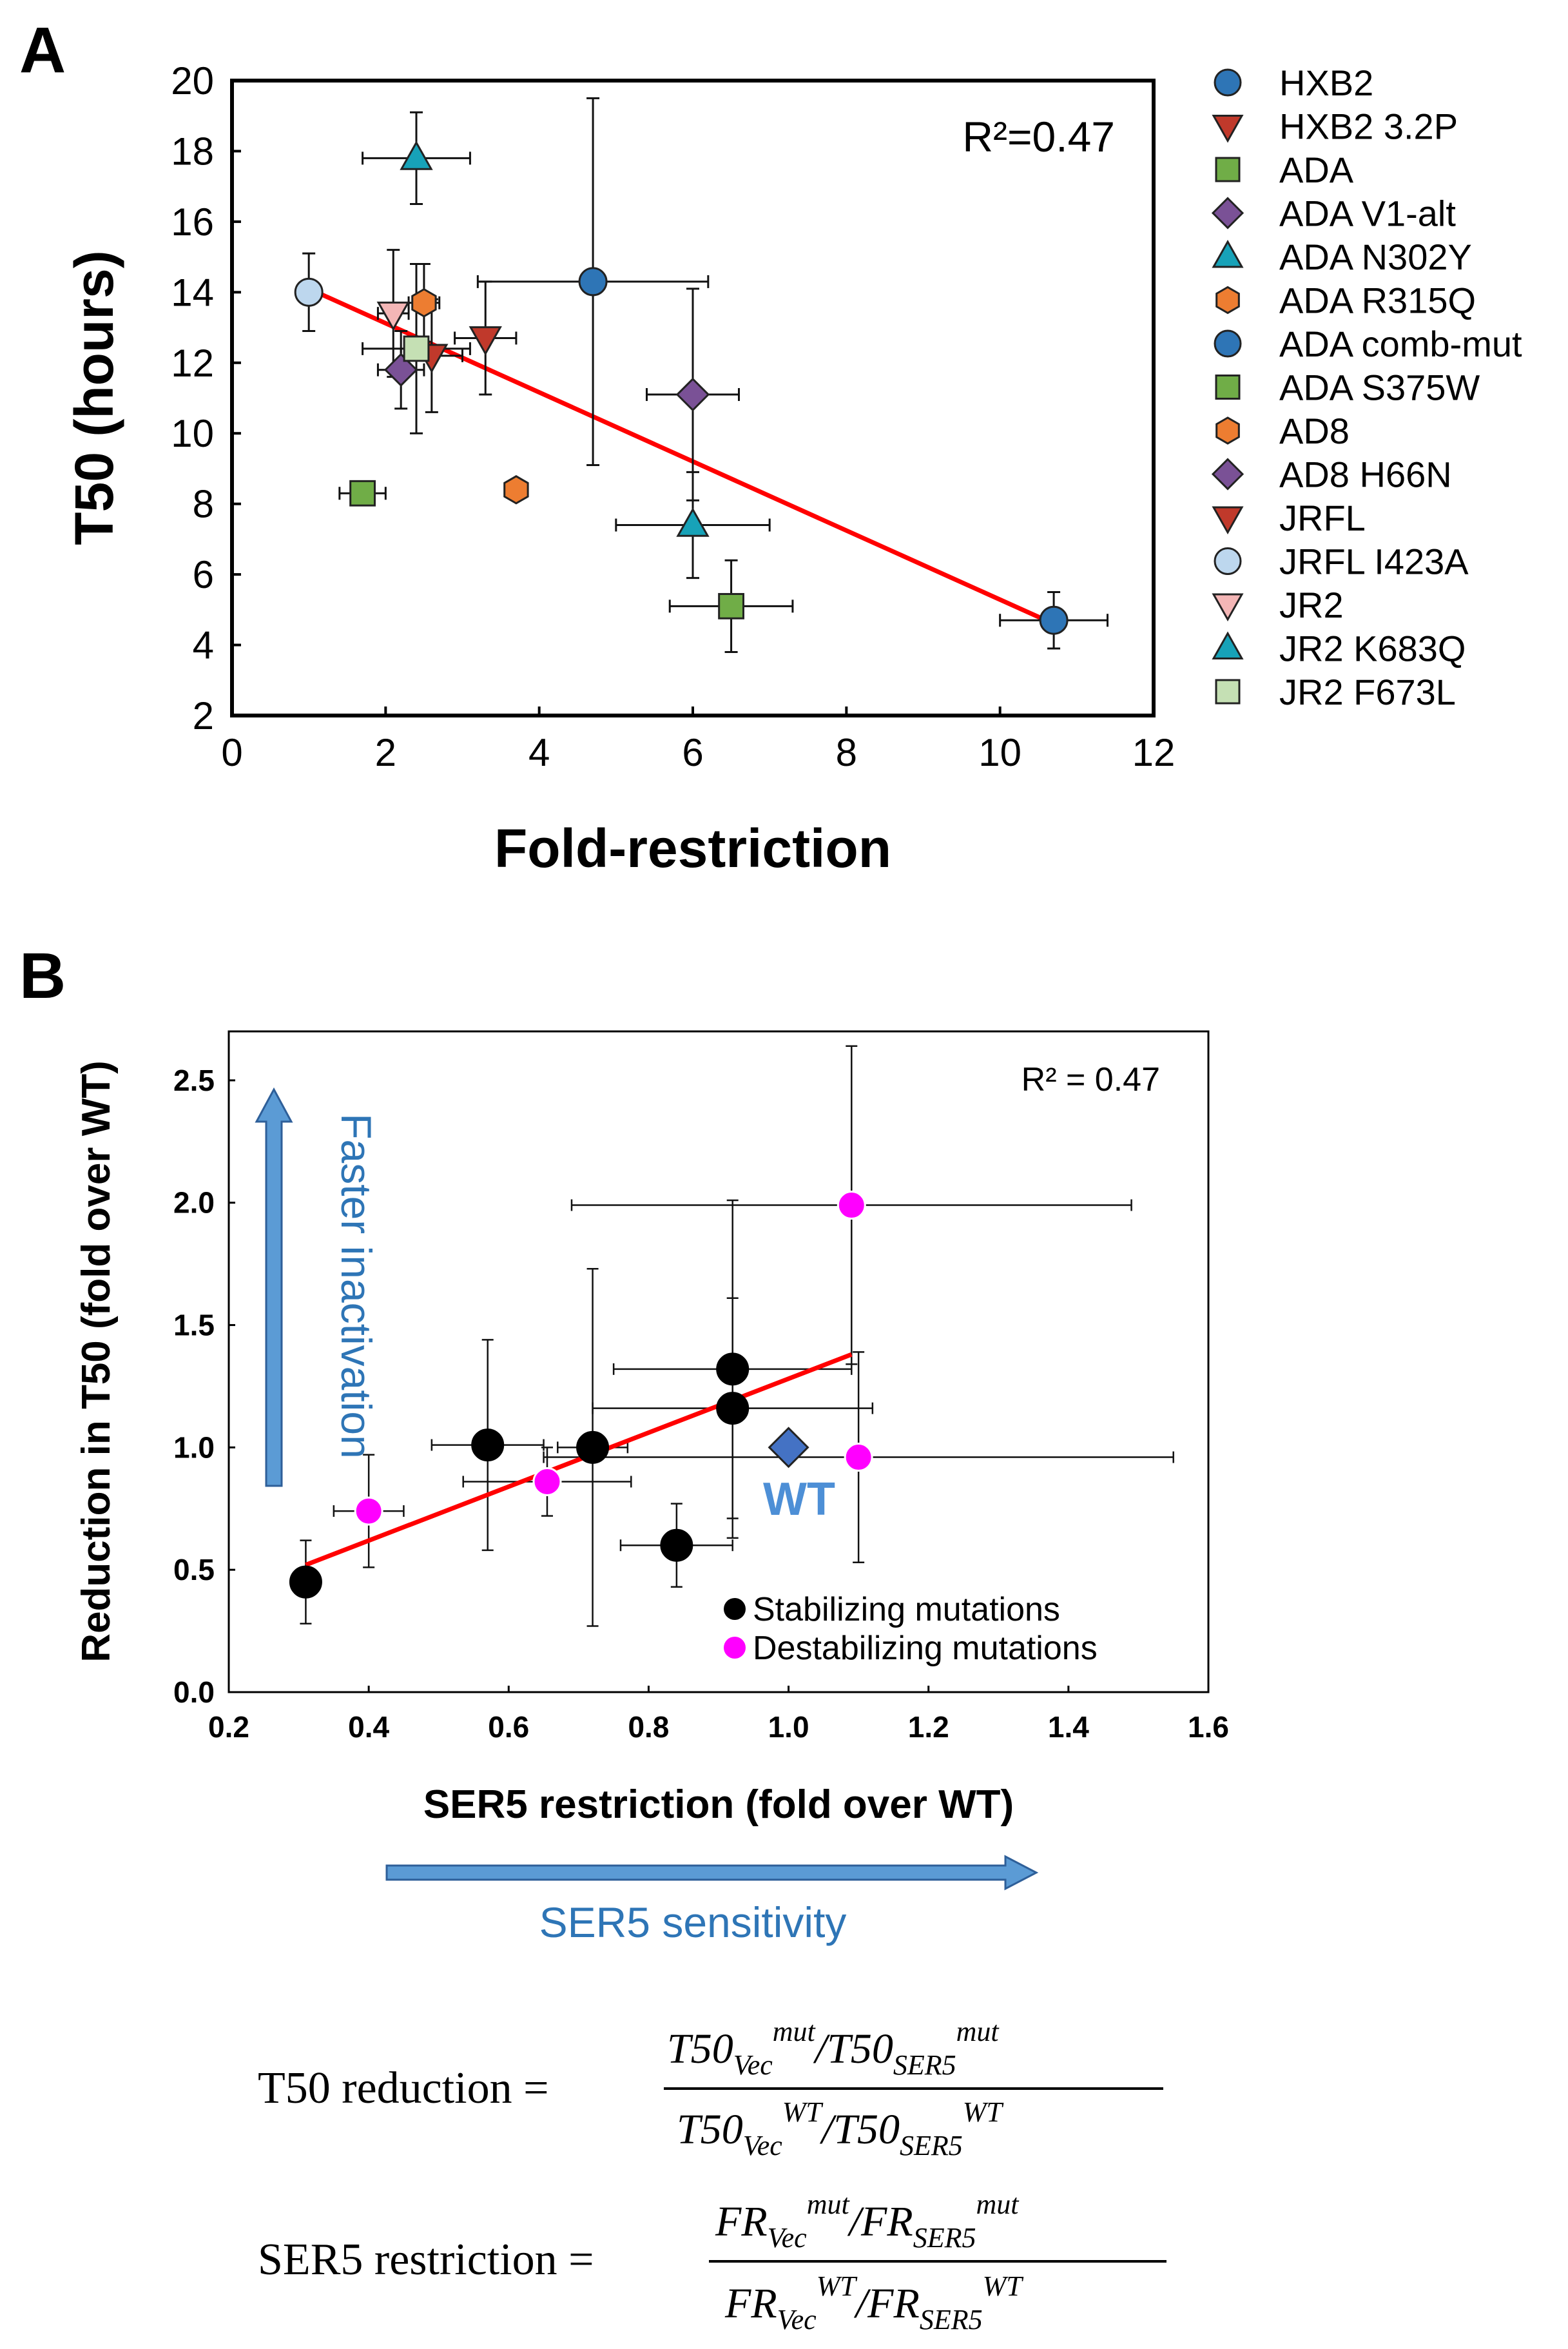 The height and width of the screenshot is (2349, 1568). I want to click on chart-b-fit, so click(579, 1459).